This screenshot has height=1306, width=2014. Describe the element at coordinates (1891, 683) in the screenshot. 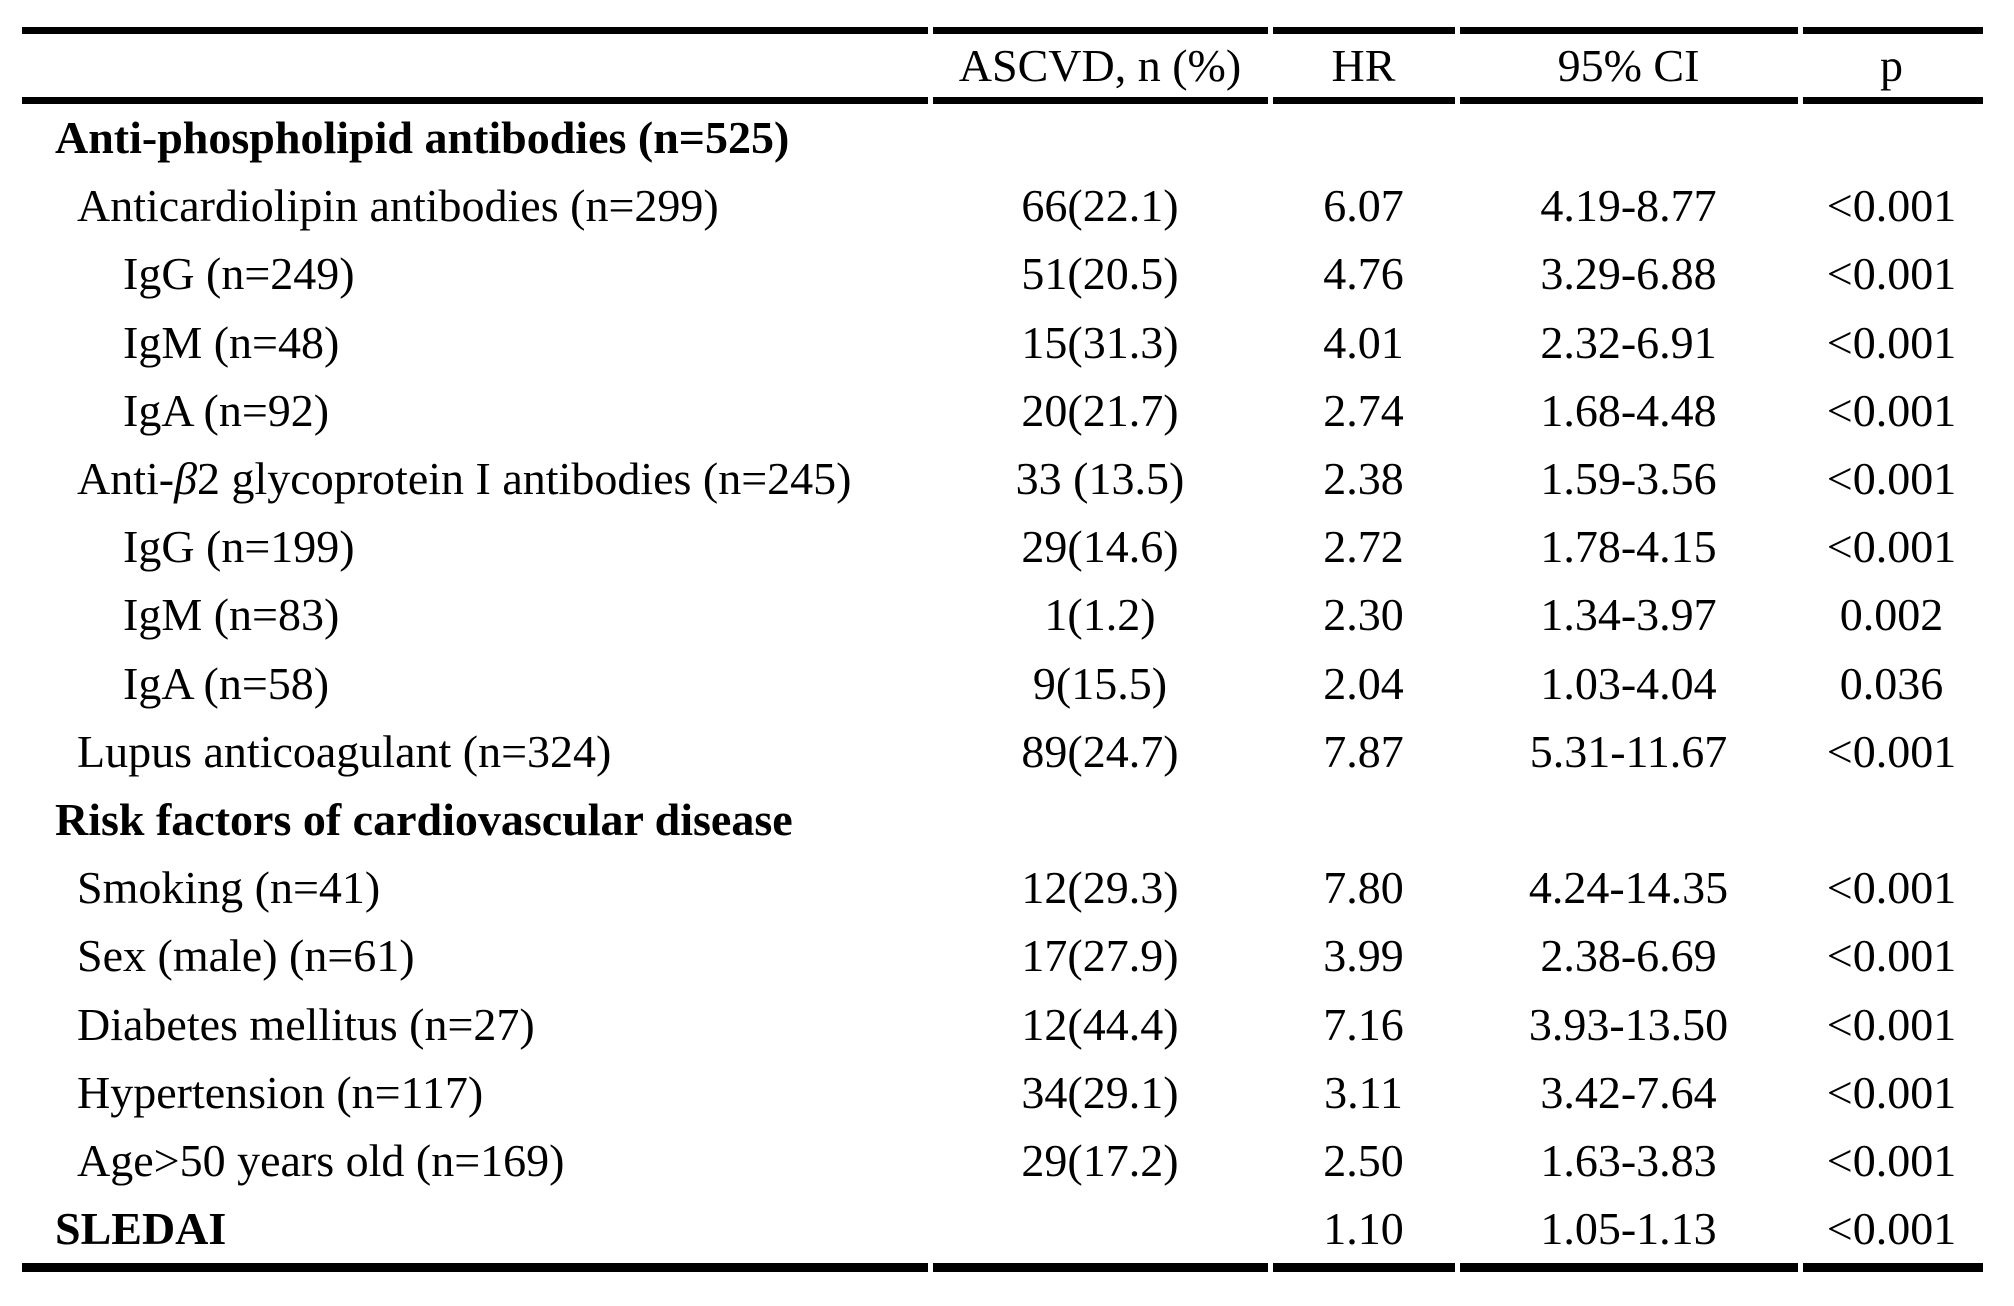

I see `p-value-cell: 0.036` at that location.